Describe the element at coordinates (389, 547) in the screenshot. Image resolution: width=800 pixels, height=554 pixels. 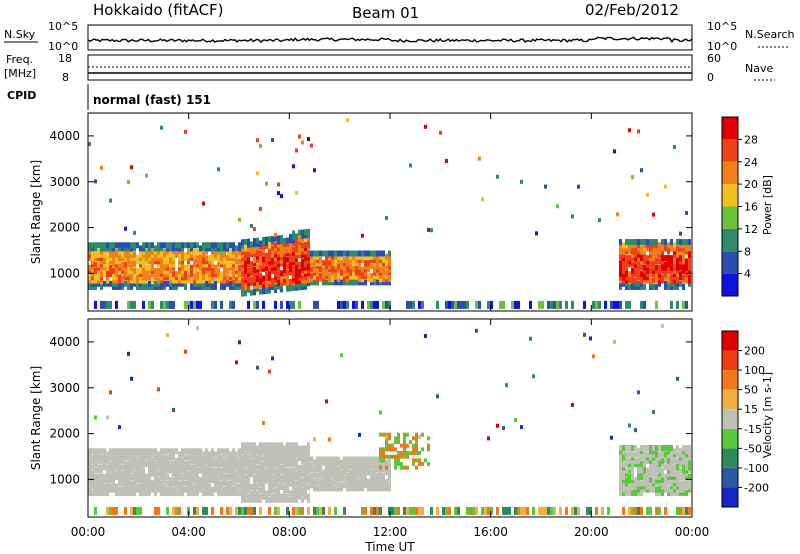
I see `time-axis-label: Time UT` at that location.